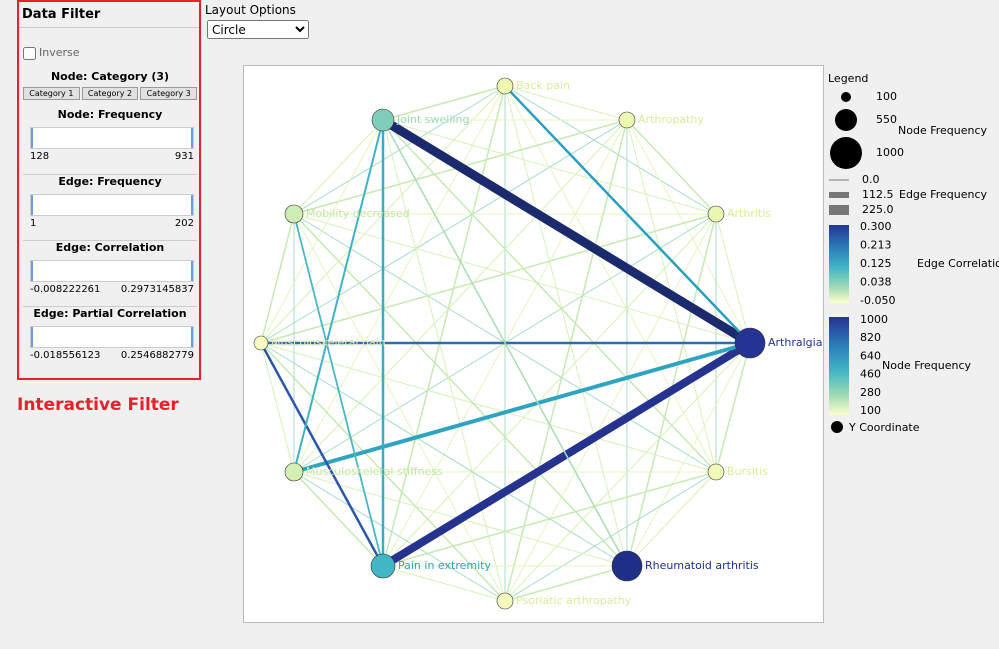  I want to click on node-label: Psoriatic arthropathy, so click(574, 600).